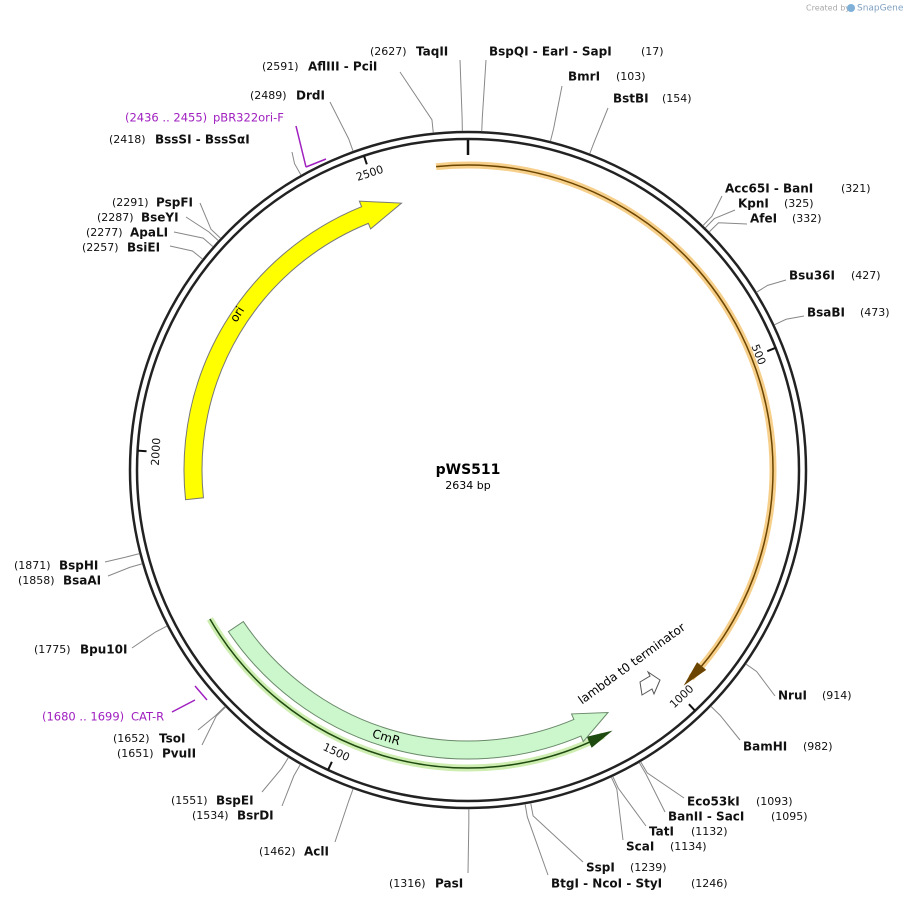 This screenshot has width=905, height=906. Describe the element at coordinates (648, 867) in the screenshot. I see `site-position: (1239)` at that location.